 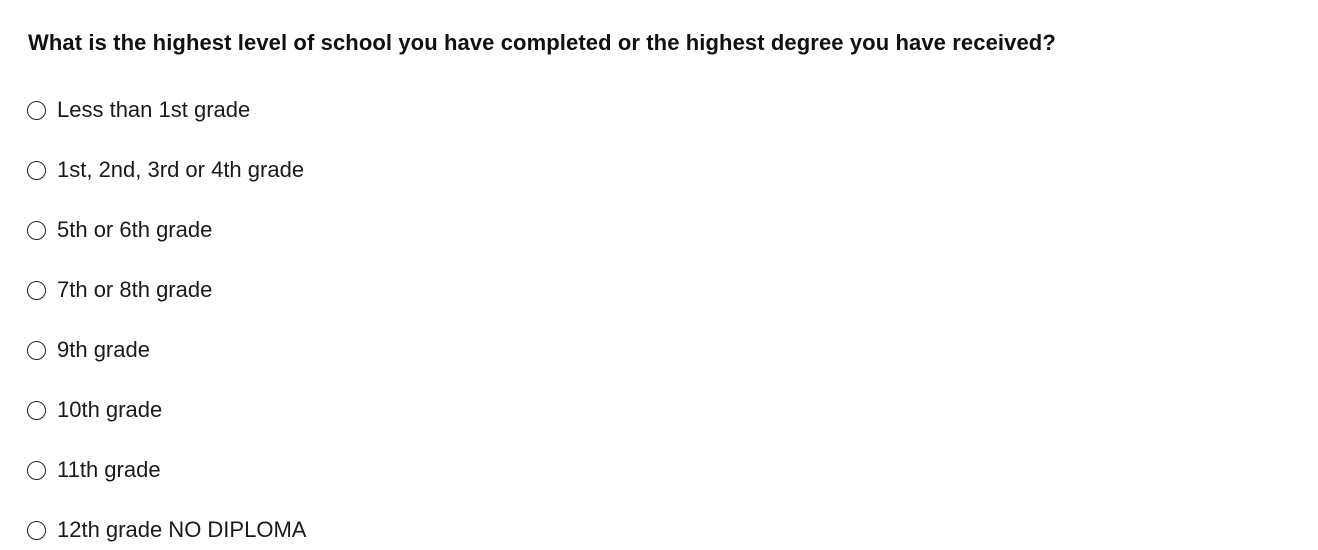 I want to click on option-11th-grade: 11th grade, so click(x=94, y=470).